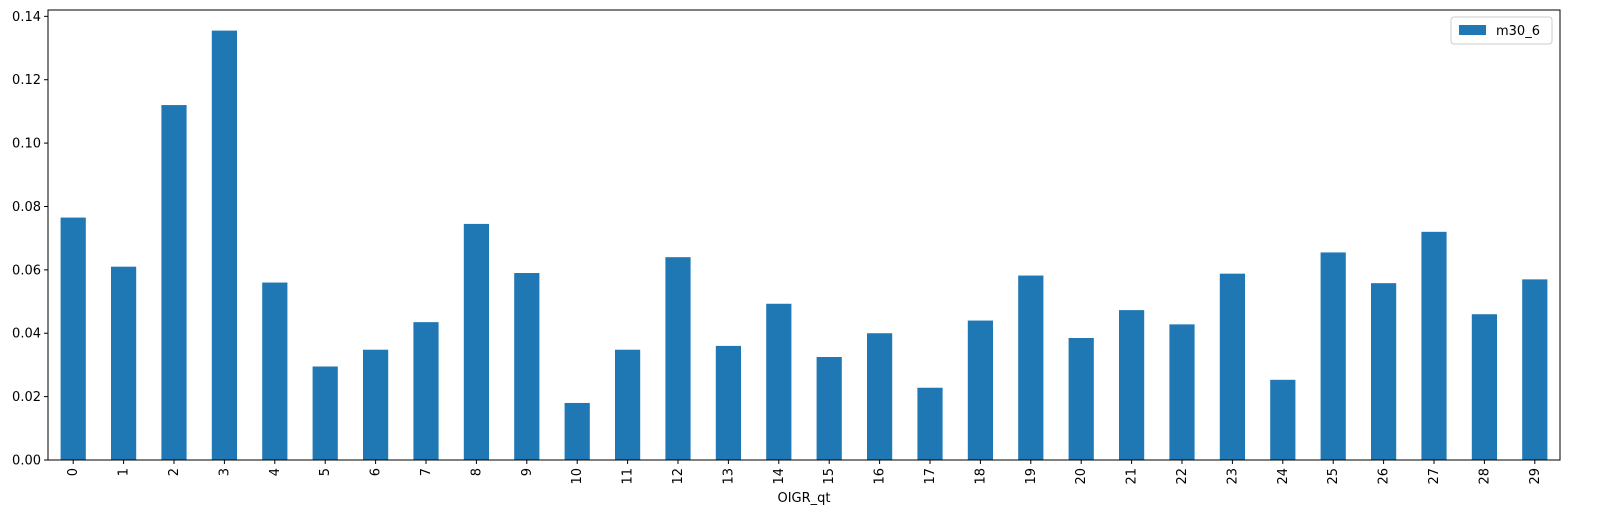 Image resolution: width=1610 pixels, height=529 pixels. What do you see at coordinates (26, 80) in the screenshot?
I see `y-tick-label-6: 0.12` at bounding box center [26, 80].